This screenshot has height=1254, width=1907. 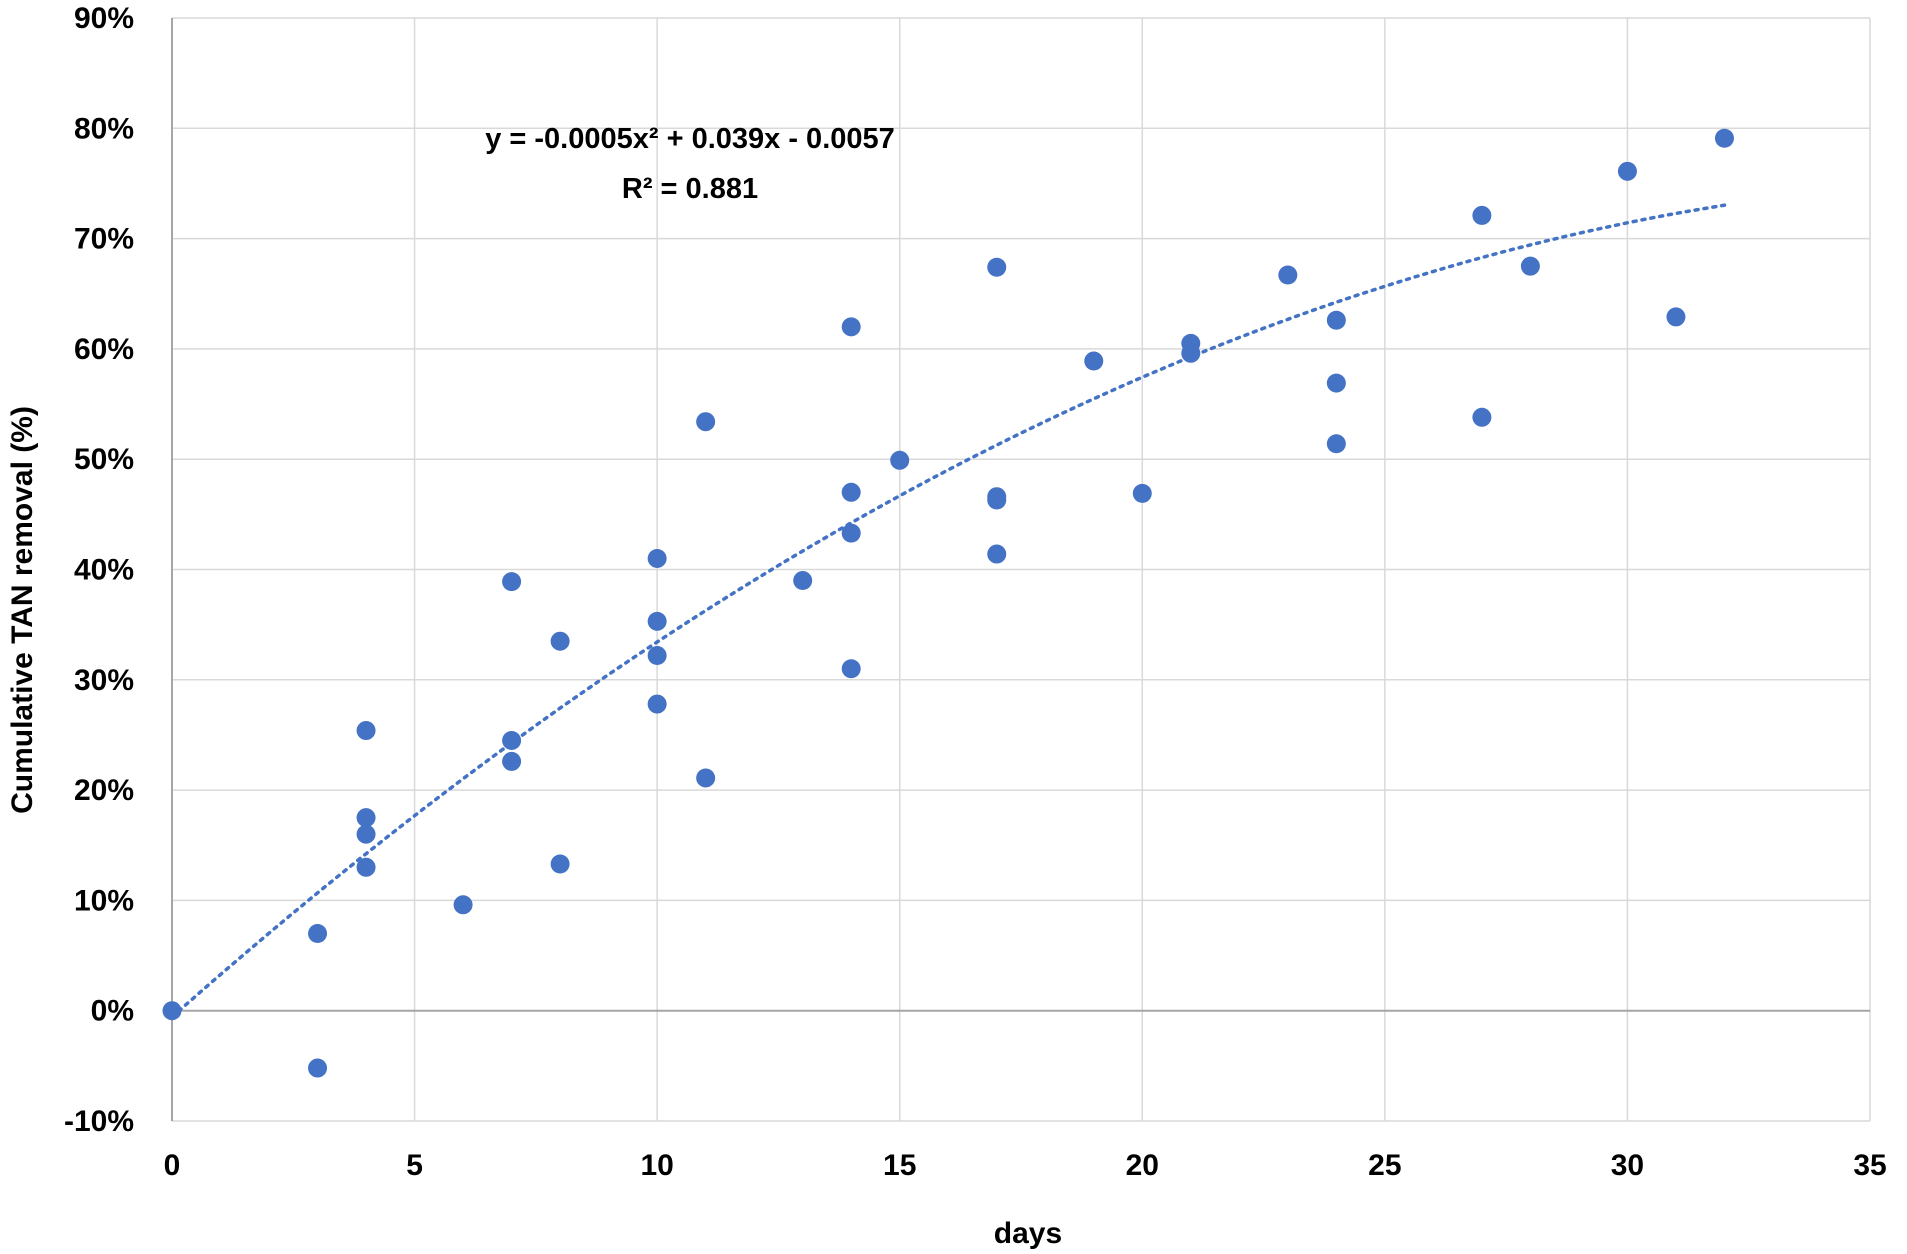 What do you see at coordinates (899, 1165) in the screenshot?
I see `x-tick-label: 15` at bounding box center [899, 1165].